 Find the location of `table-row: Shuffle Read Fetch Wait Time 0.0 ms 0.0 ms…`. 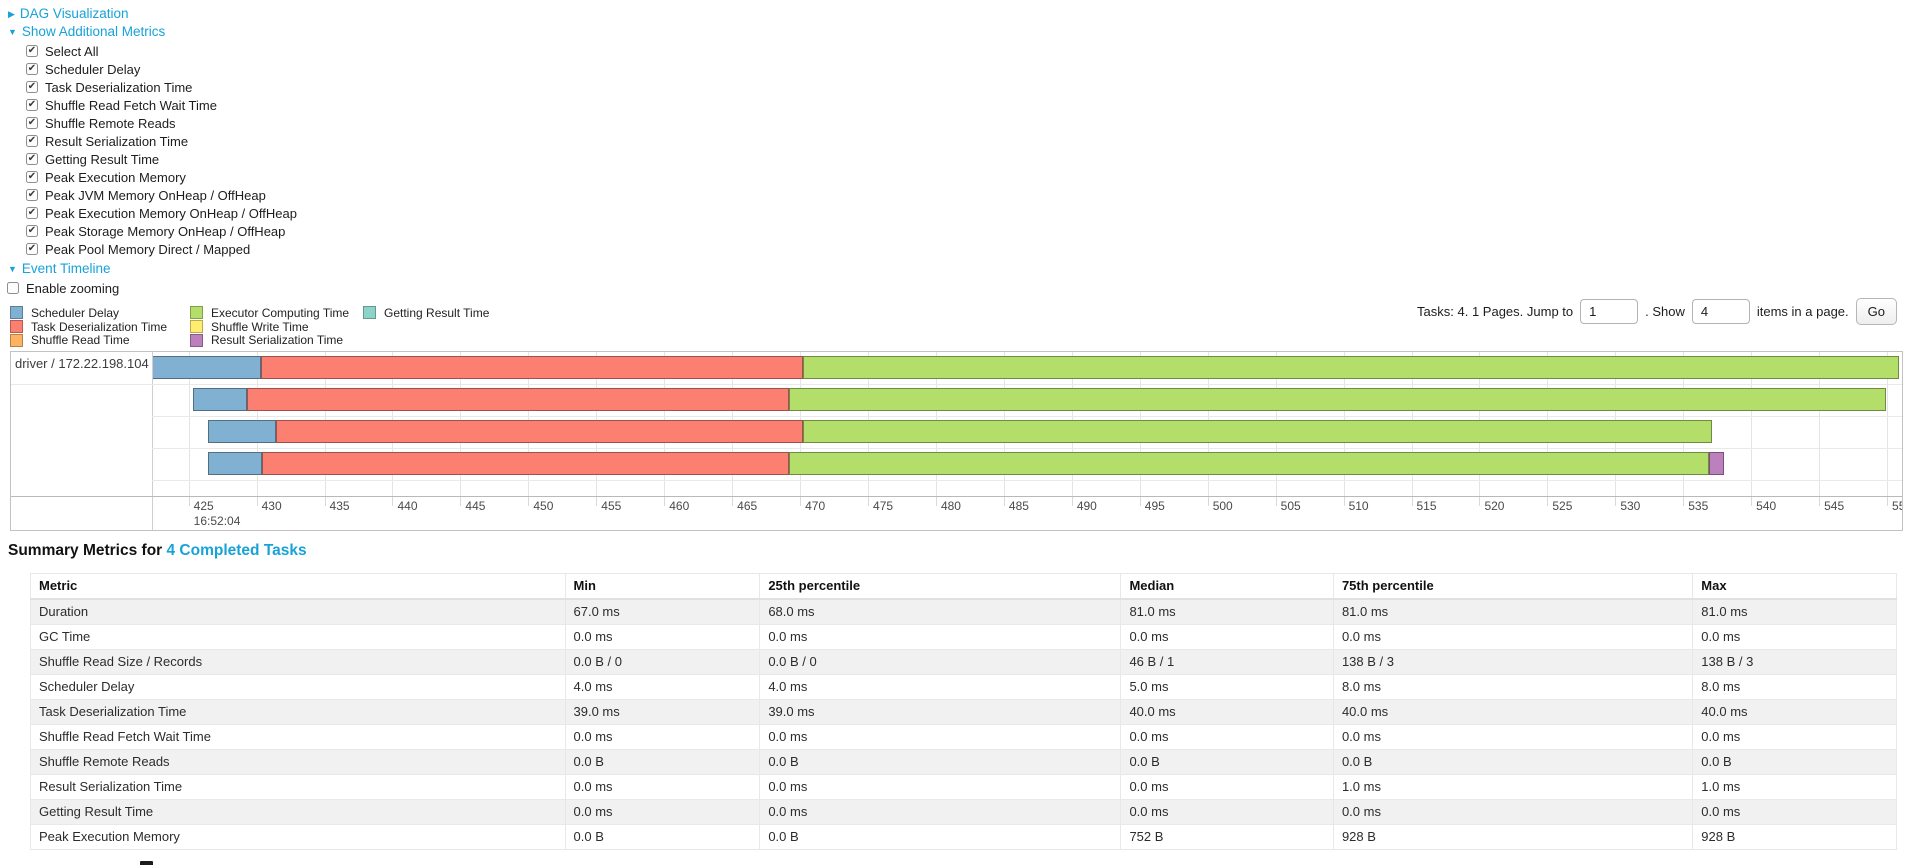

table-row: Shuffle Read Fetch Wait Time 0.0 ms 0.0 ms… is located at coordinates (963, 737).